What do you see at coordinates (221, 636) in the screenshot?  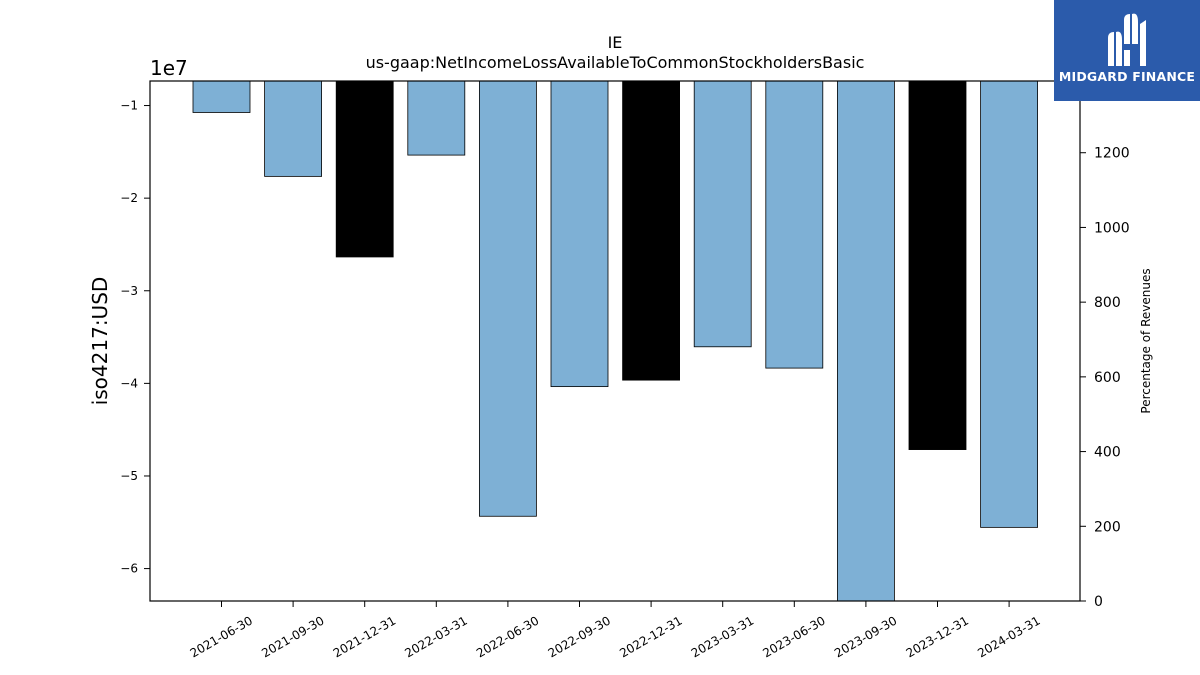 I see `x-tick-label: 2021-06-30` at bounding box center [221, 636].